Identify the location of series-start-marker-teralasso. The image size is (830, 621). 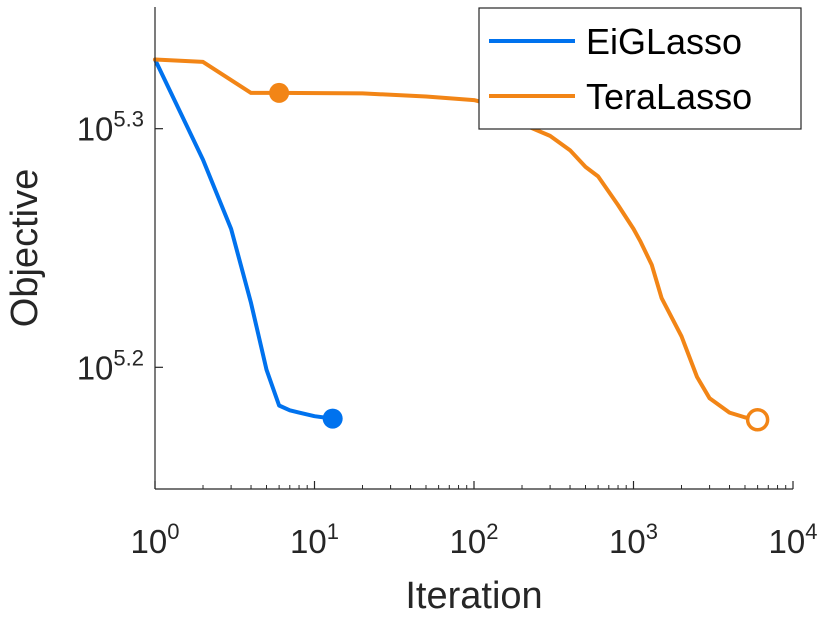
(279, 92).